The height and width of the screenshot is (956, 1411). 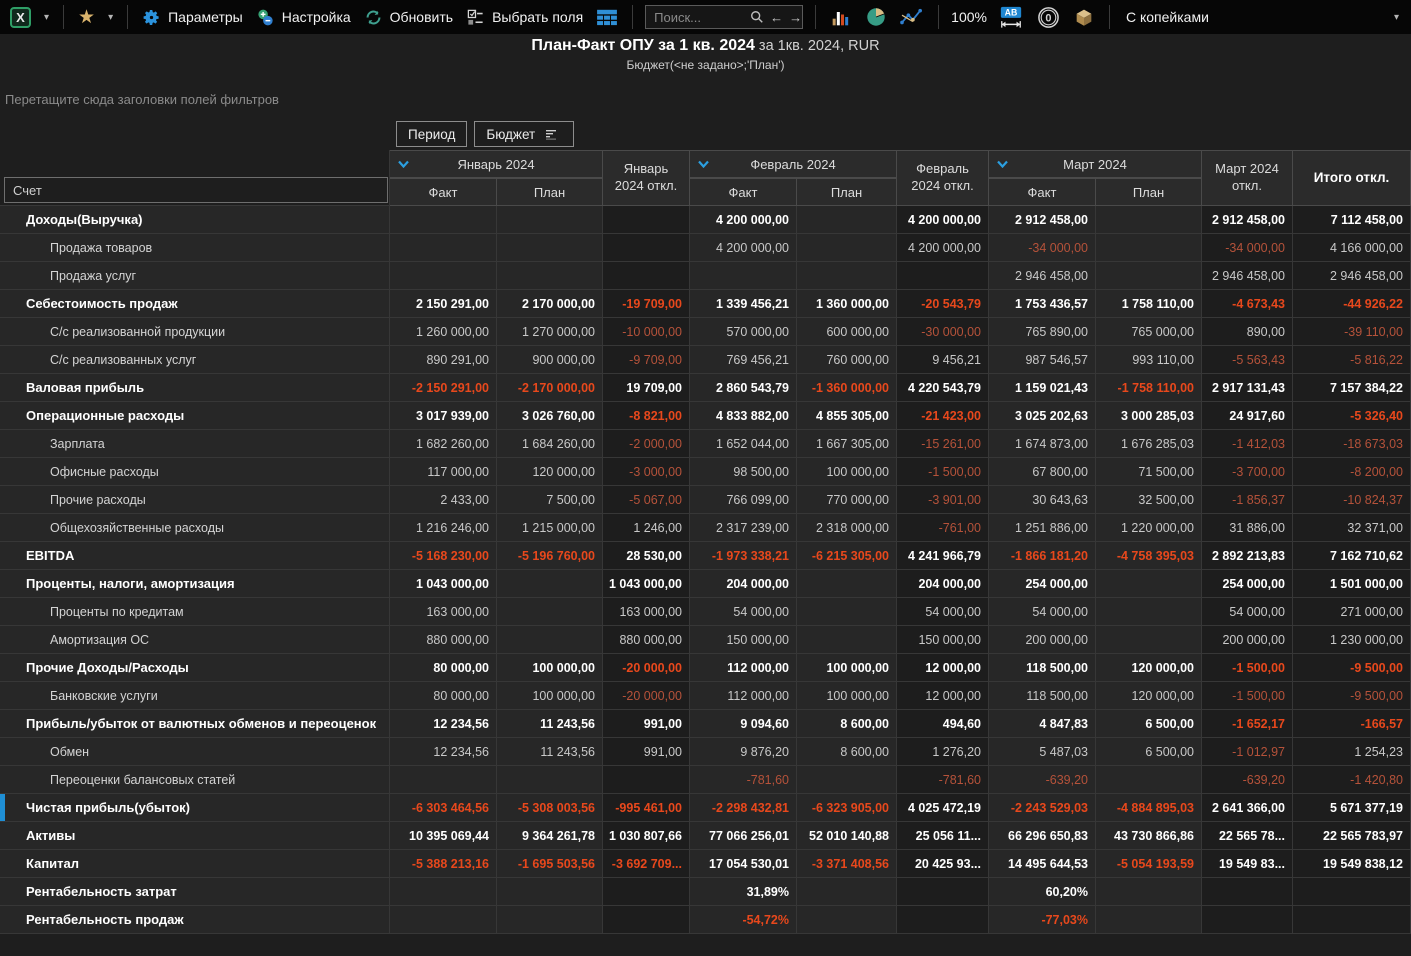 What do you see at coordinates (1149, 472) in the screenshot?
I see `data-cell: 71 500,00` at bounding box center [1149, 472].